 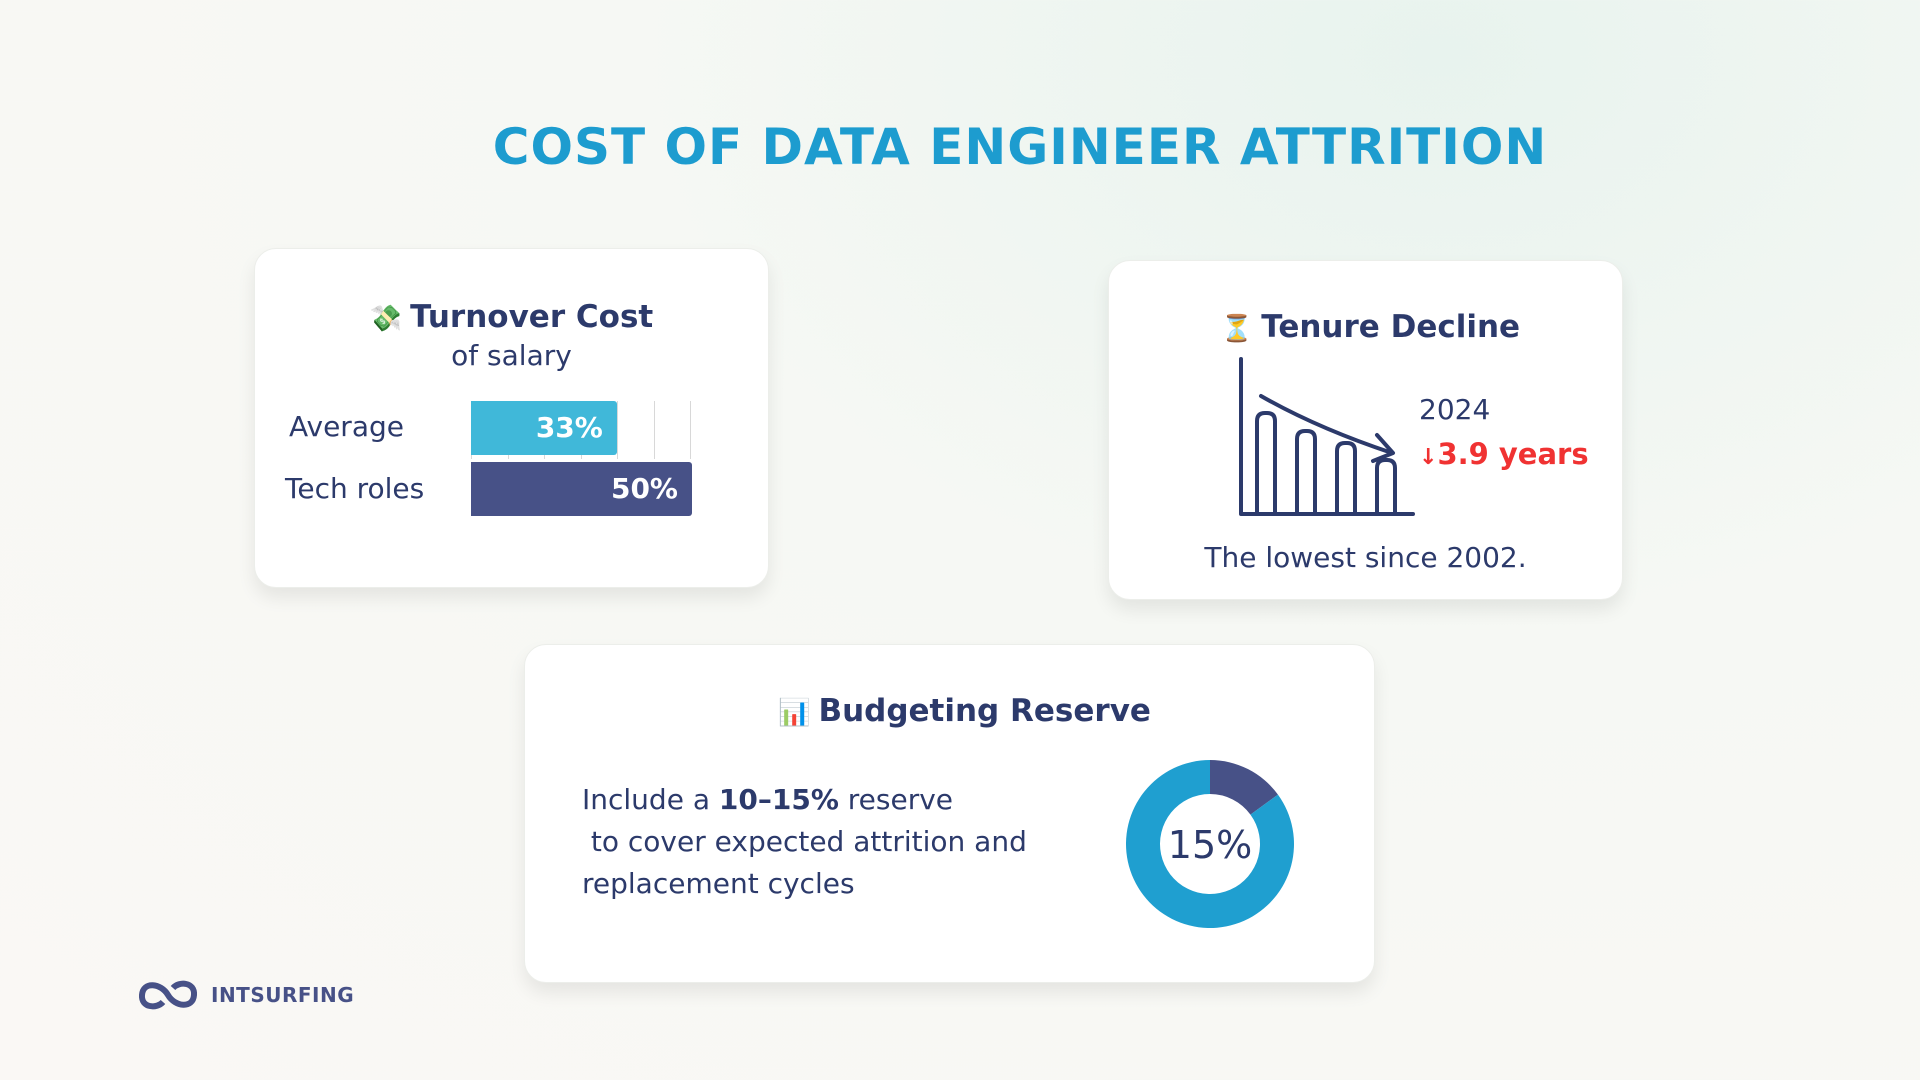 I want to click on hourglass-icon: ⏳, so click(x=1237, y=329).